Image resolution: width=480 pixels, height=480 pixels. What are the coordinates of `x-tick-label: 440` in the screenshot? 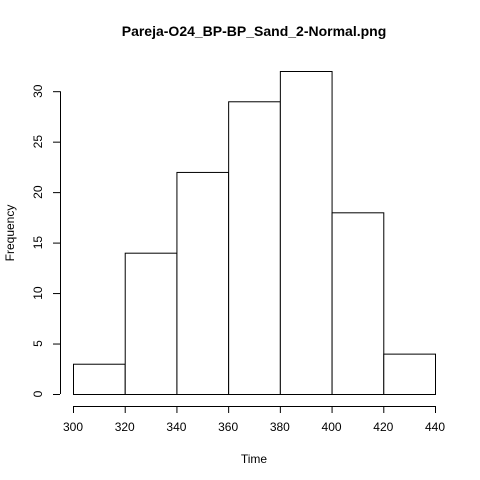 It's located at (435, 427).